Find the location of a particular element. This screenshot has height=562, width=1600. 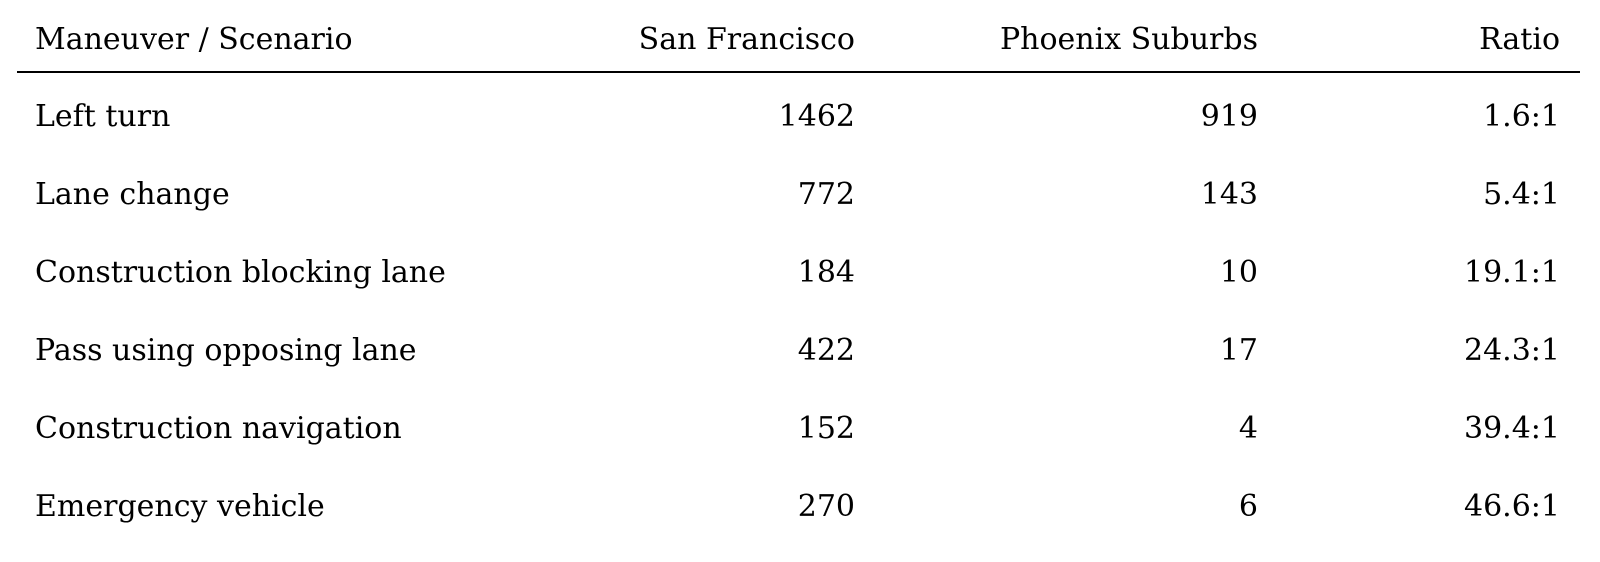

column-header-phoenix-suburbs: Phoenix Suburbs is located at coordinates (1076, 36).